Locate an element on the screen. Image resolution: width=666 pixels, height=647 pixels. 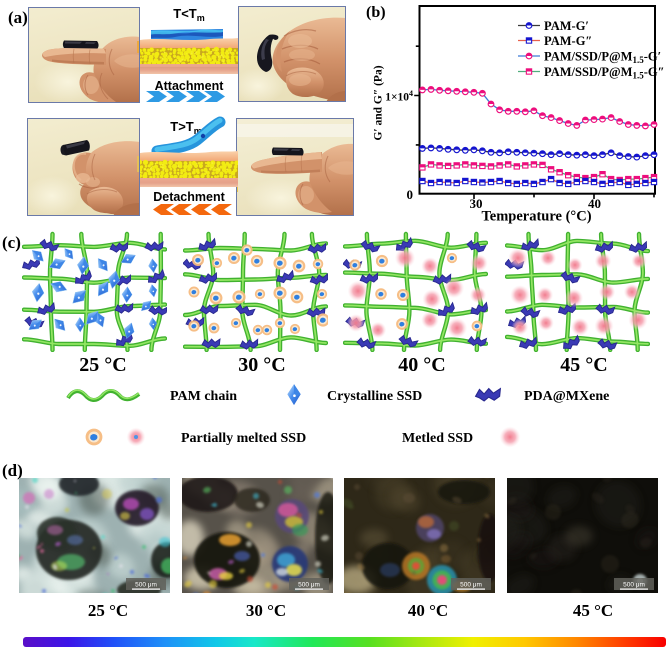
svg-text: 0 is located at coordinates (410, 194).